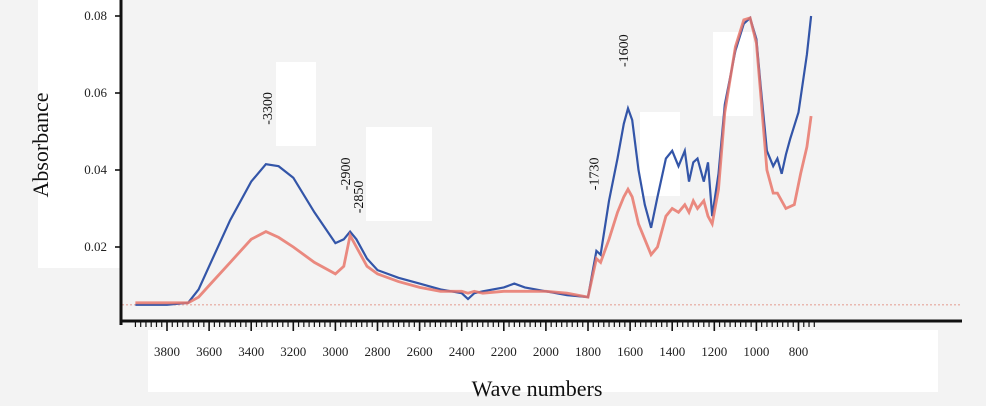  Describe the element at coordinates (504, 351) in the screenshot. I see `x-tick-label: 2200` at that location.